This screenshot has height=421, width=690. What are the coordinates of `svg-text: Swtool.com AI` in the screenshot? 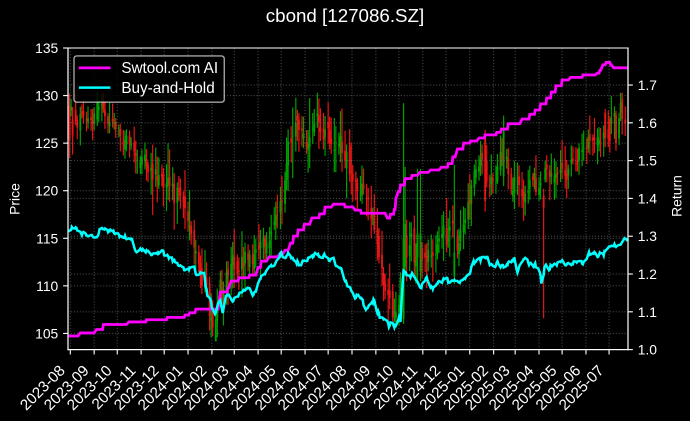 It's located at (169, 68).